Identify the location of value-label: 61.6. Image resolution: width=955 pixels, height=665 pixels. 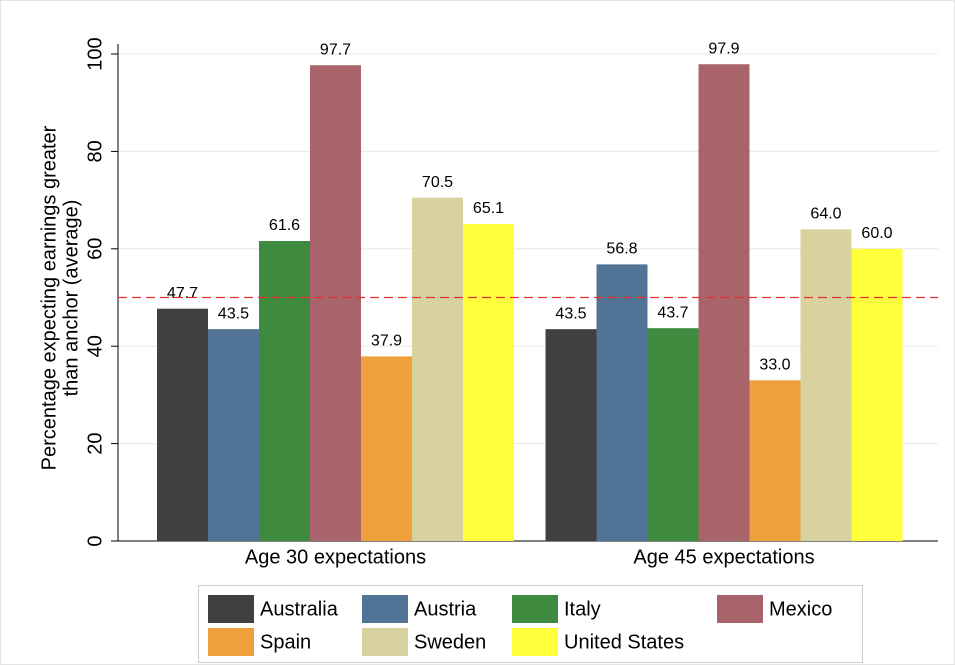
(284, 225).